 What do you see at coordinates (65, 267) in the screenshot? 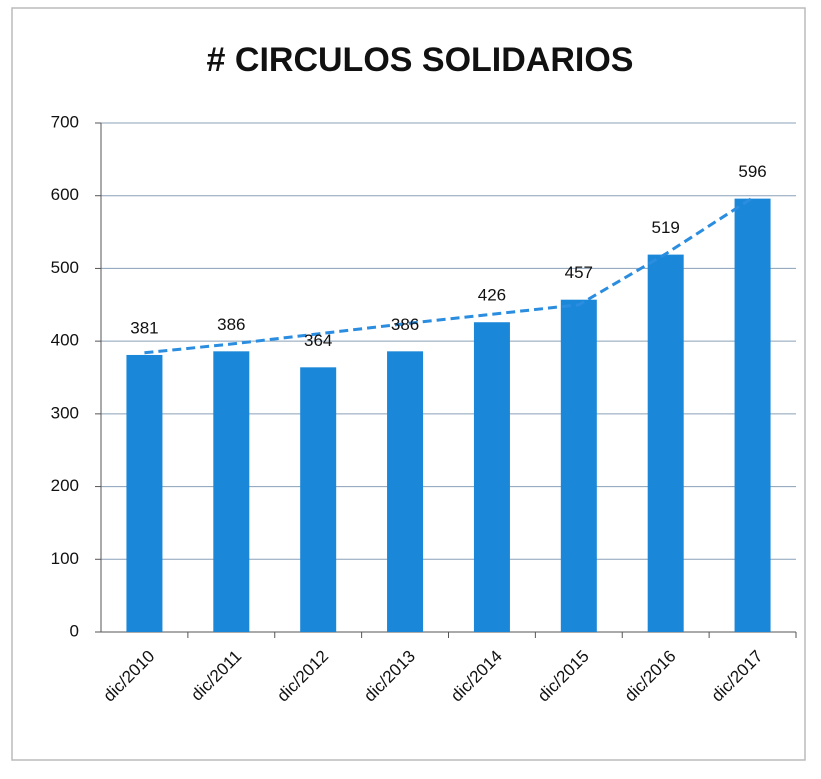
I see `y-tick-label: 500` at bounding box center [65, 267].